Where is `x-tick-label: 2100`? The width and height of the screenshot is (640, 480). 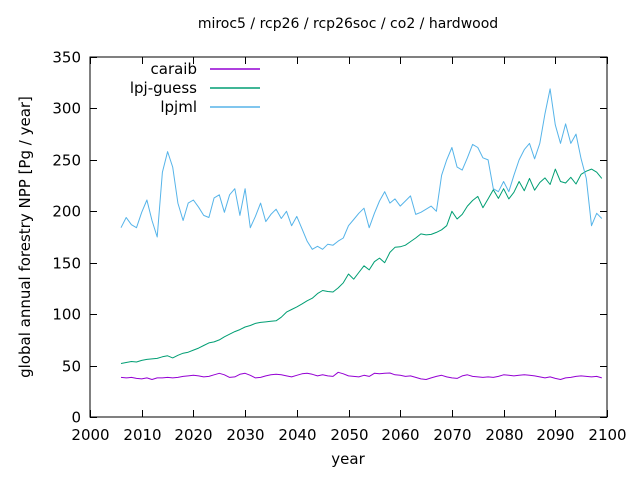
x-tick-label: 2100 is located at coordinates (607, 435).